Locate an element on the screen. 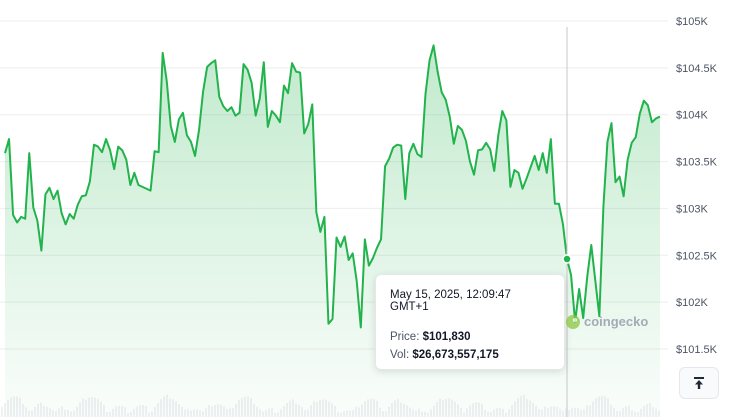 The image size is (740, 417). y-tick-label: $103.5K is located at coordinates (697, 163).